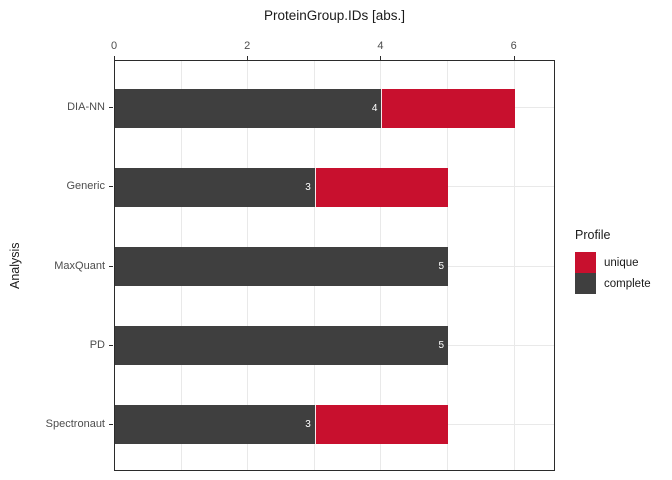  Describe the element at coordinates (85, 186) in the screenshot. I see `y-tick-label: Generic` at that location.